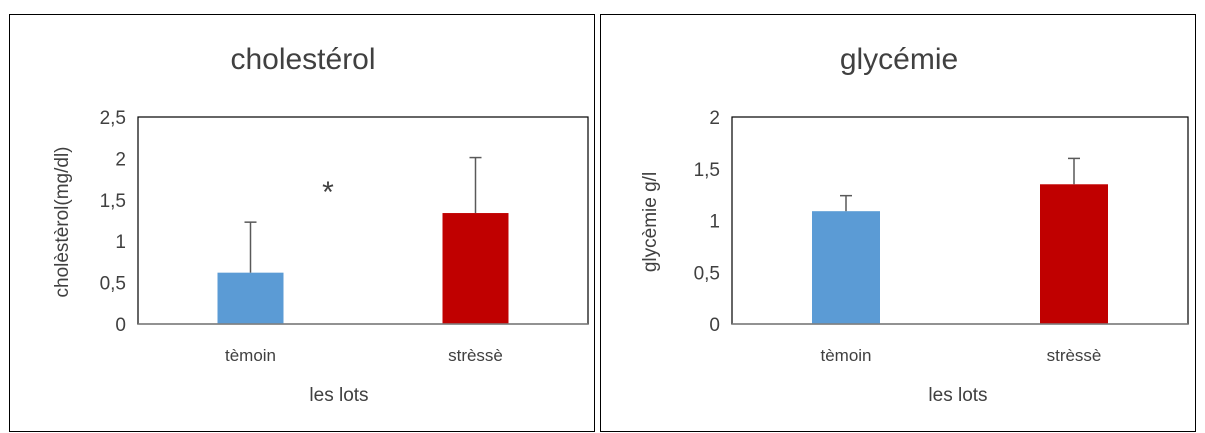  I want to click on y-axis-label: glycèmie g/l, so click(650, 222).